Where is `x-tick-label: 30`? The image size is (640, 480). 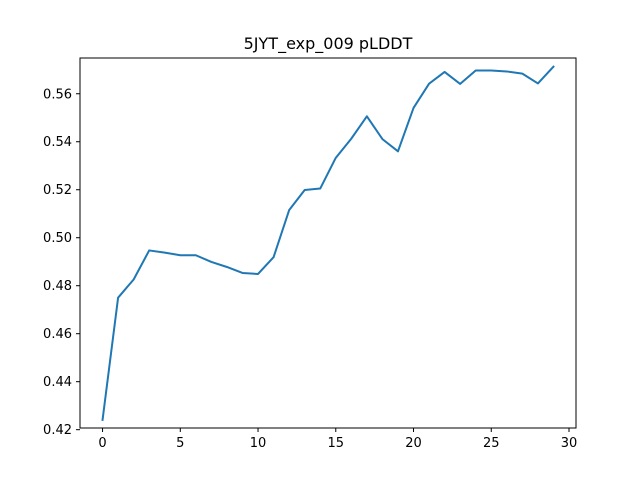
x-tick-label: 30 is located at coordinates (569, 443).